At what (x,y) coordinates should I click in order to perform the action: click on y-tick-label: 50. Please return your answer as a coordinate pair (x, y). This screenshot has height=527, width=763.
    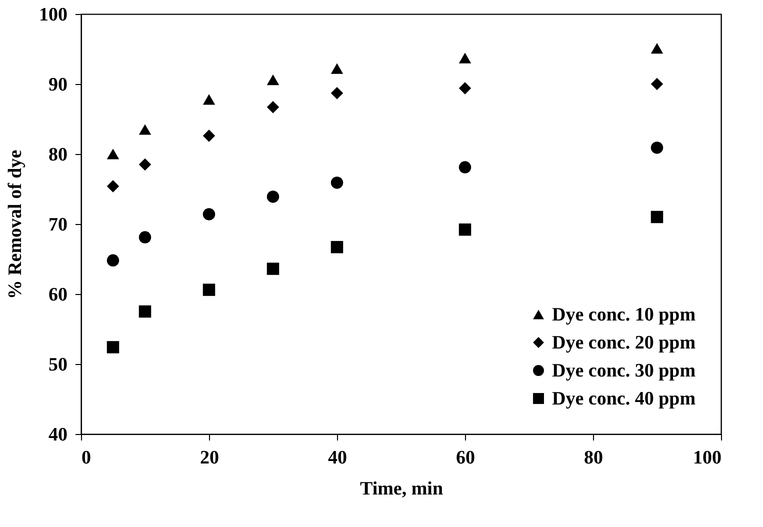
    Looking at the image, I should click on (58, 365).